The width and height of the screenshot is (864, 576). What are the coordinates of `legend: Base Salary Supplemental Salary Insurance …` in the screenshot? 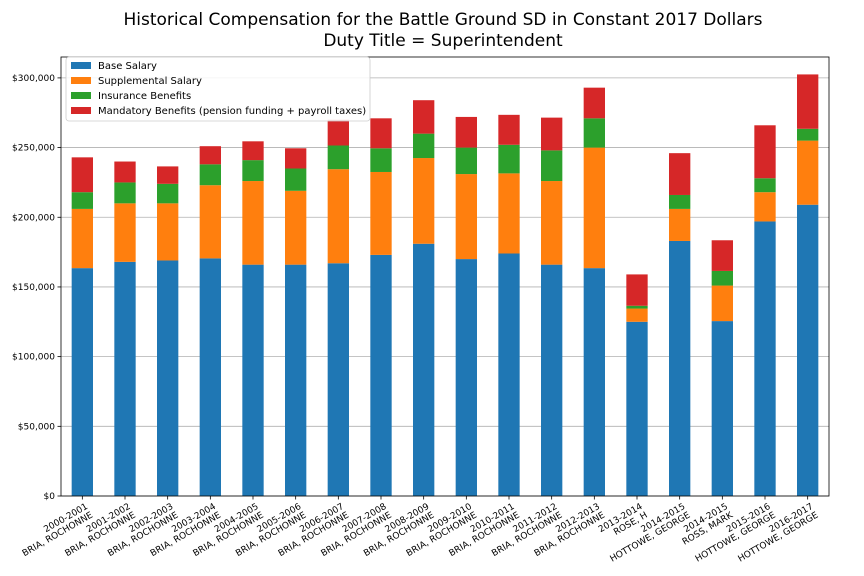 It's located at (218, 89).